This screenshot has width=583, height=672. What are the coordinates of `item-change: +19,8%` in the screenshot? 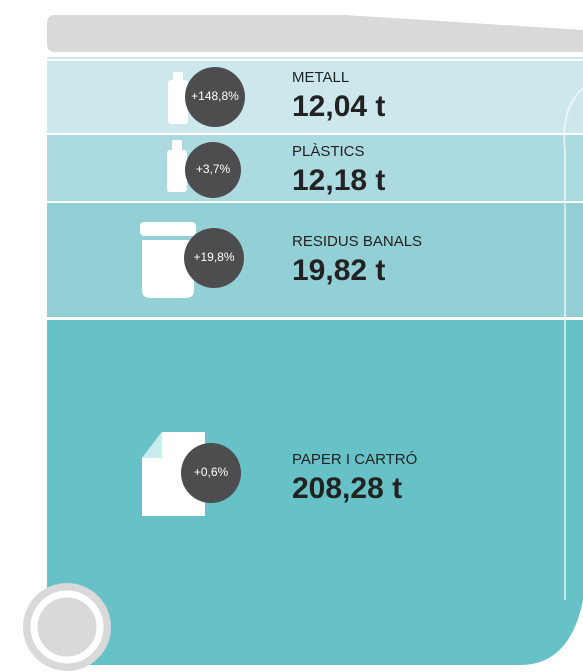 It's located at (213, 257).